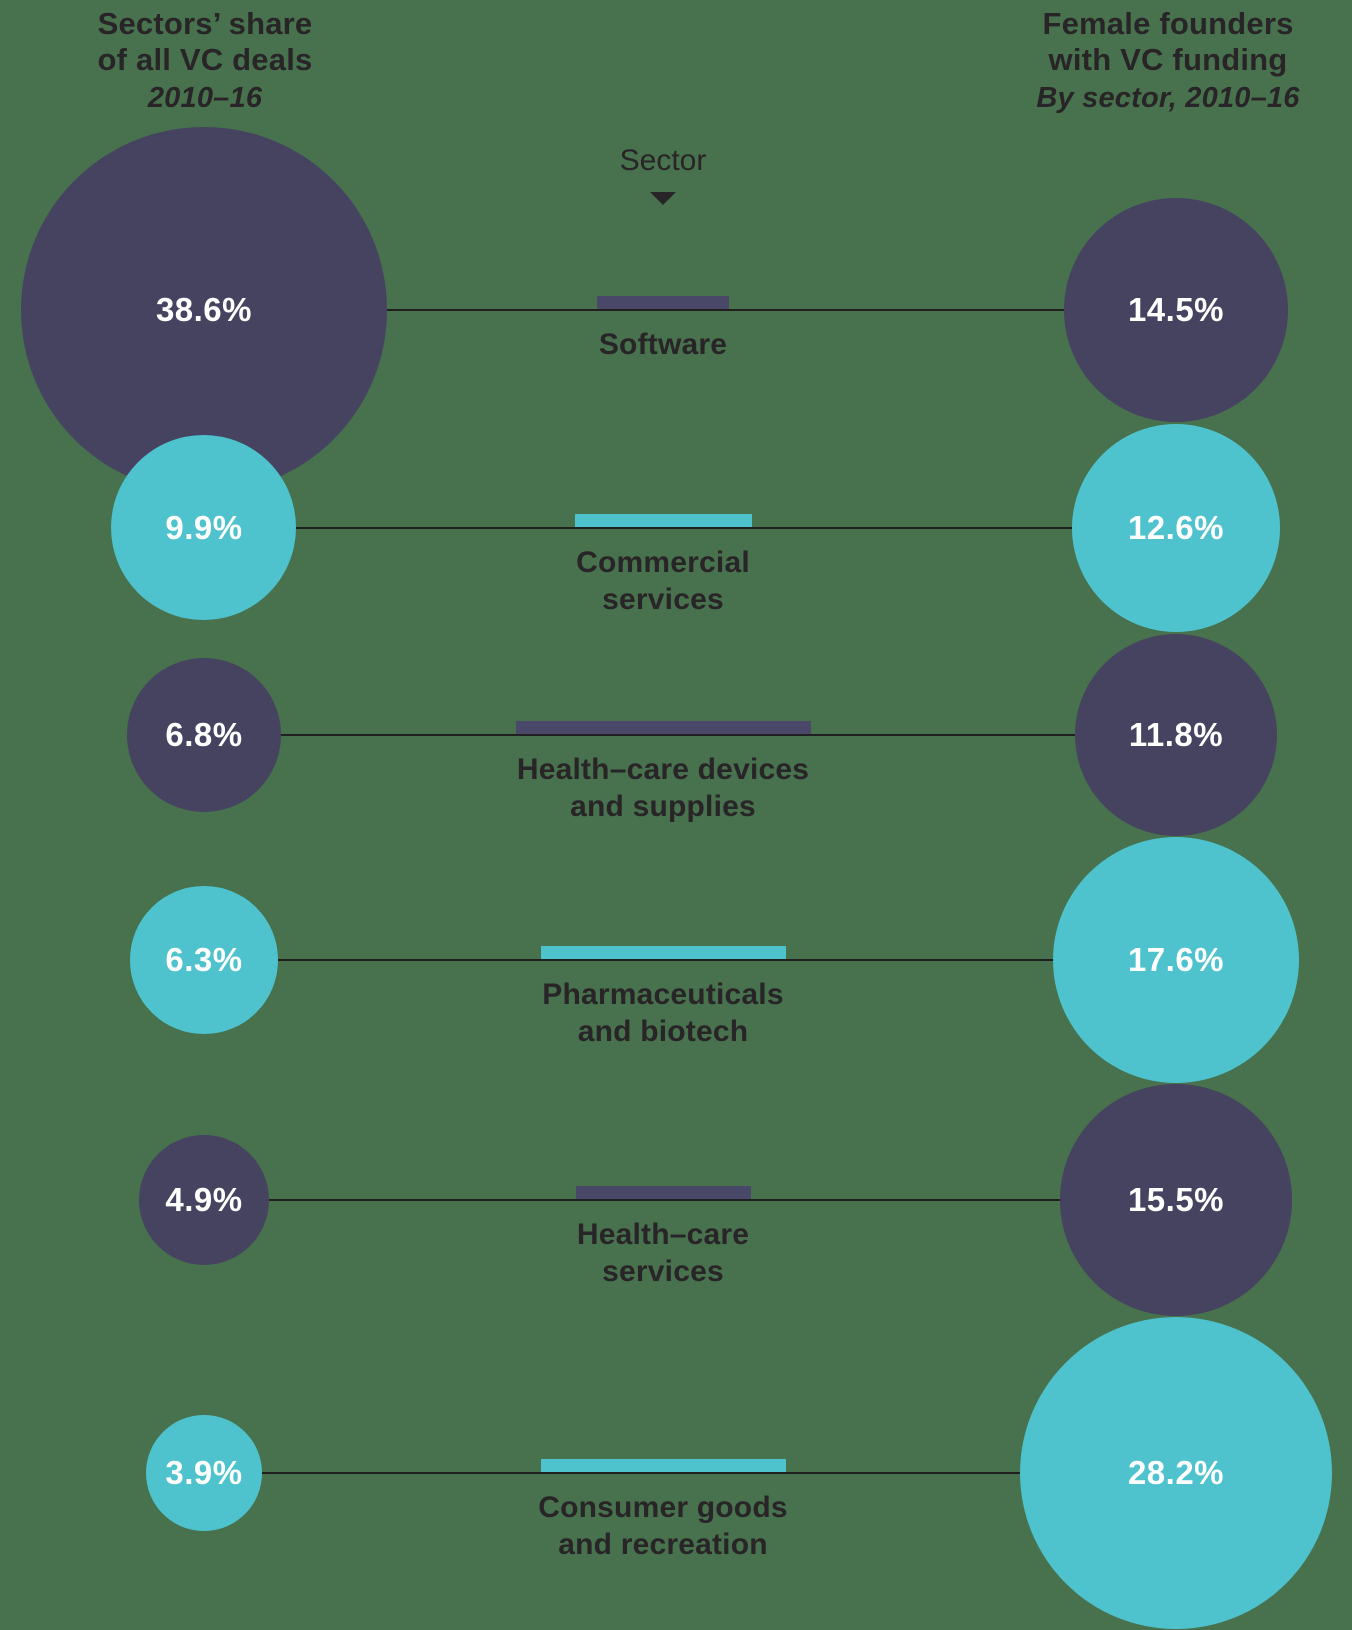 This screenshot has height=1630, width=1352. I want to click on sector-label: Health–care services, so click(663, 1253).